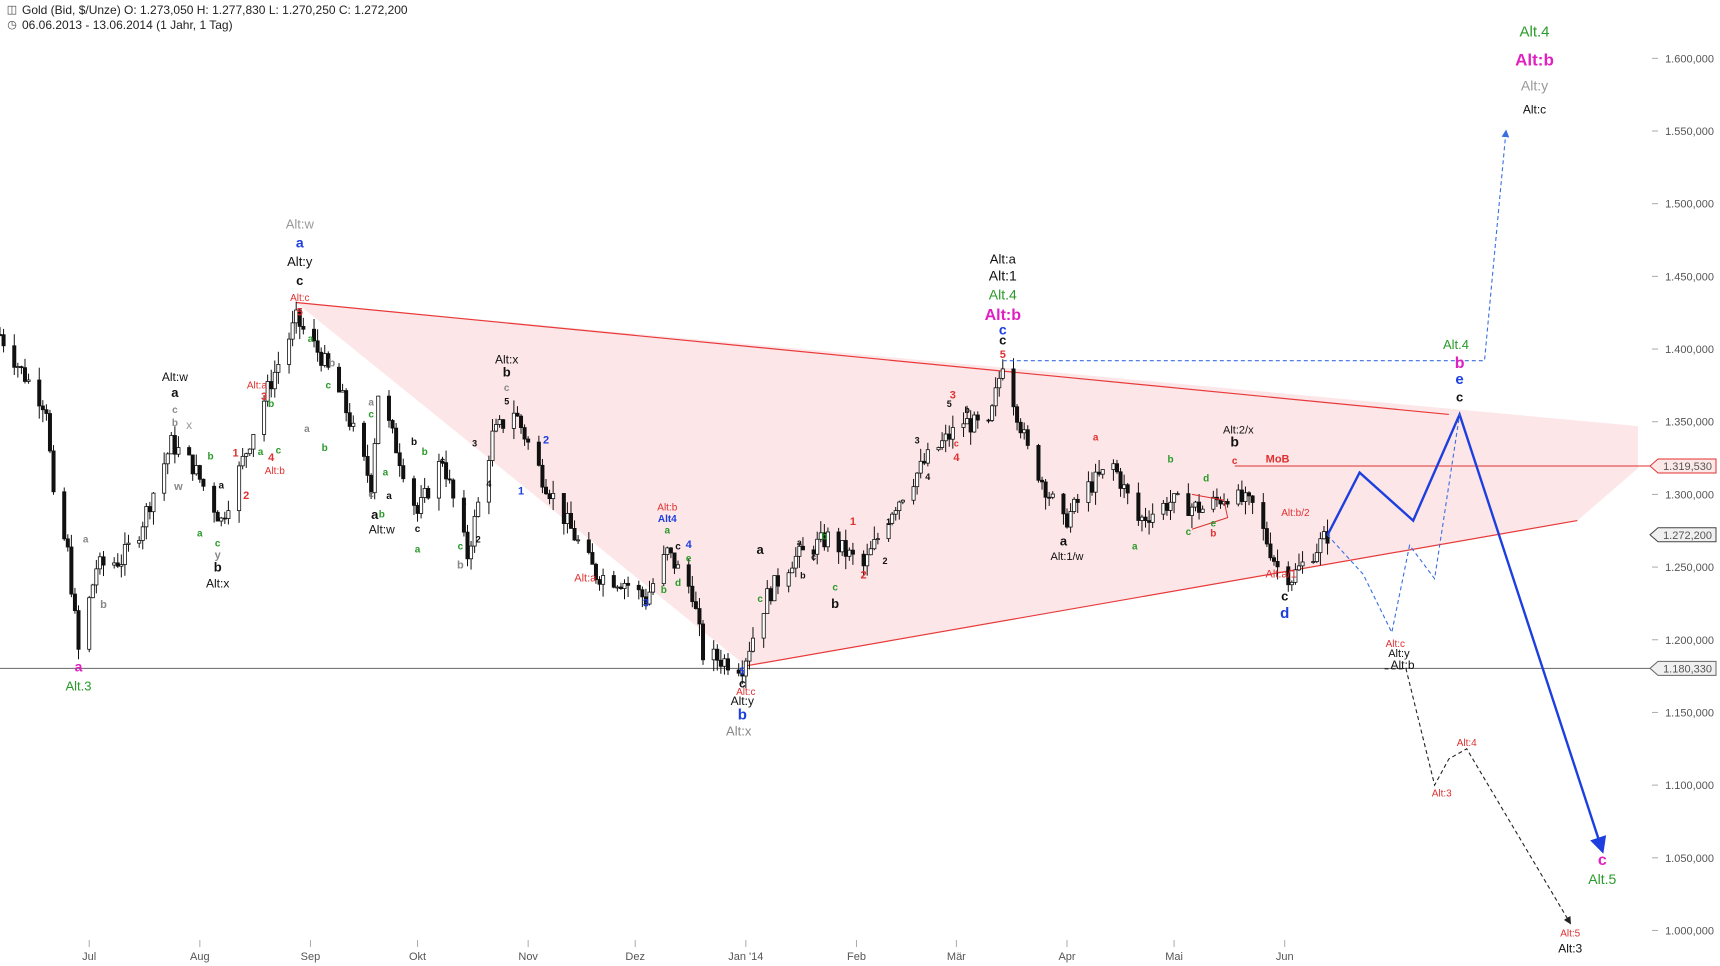 Image resolution: width=1720 pixels, height=966 pixels. What do you see at coordinates (189, 425) in the screenshot?
I see `wave-label: x` at bounding box center [189, 425].